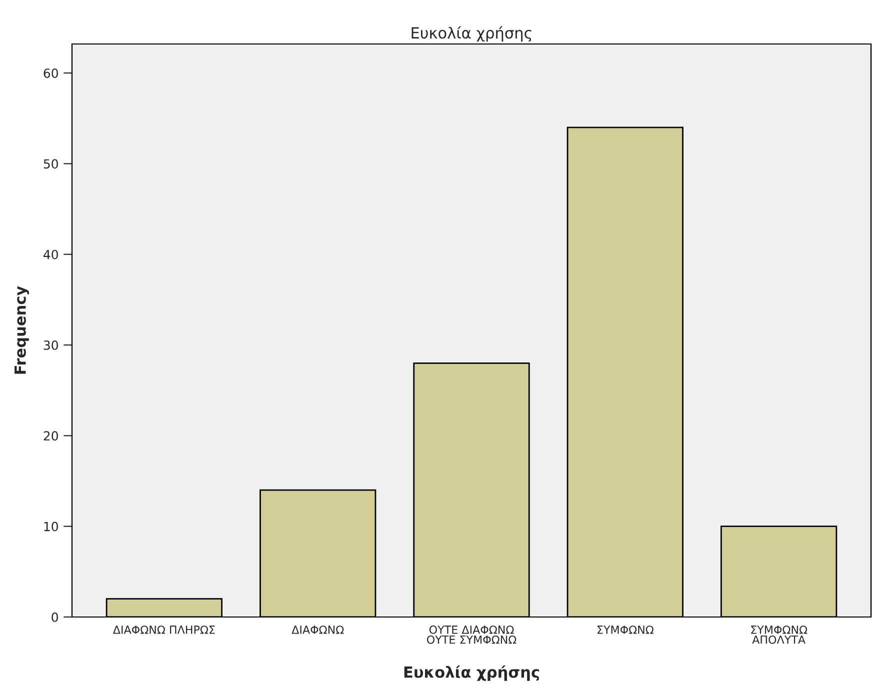 This screenshot has height=698, width=872. I want to click on chart-title: Ευκολία χρήσης, so click(472, 34).